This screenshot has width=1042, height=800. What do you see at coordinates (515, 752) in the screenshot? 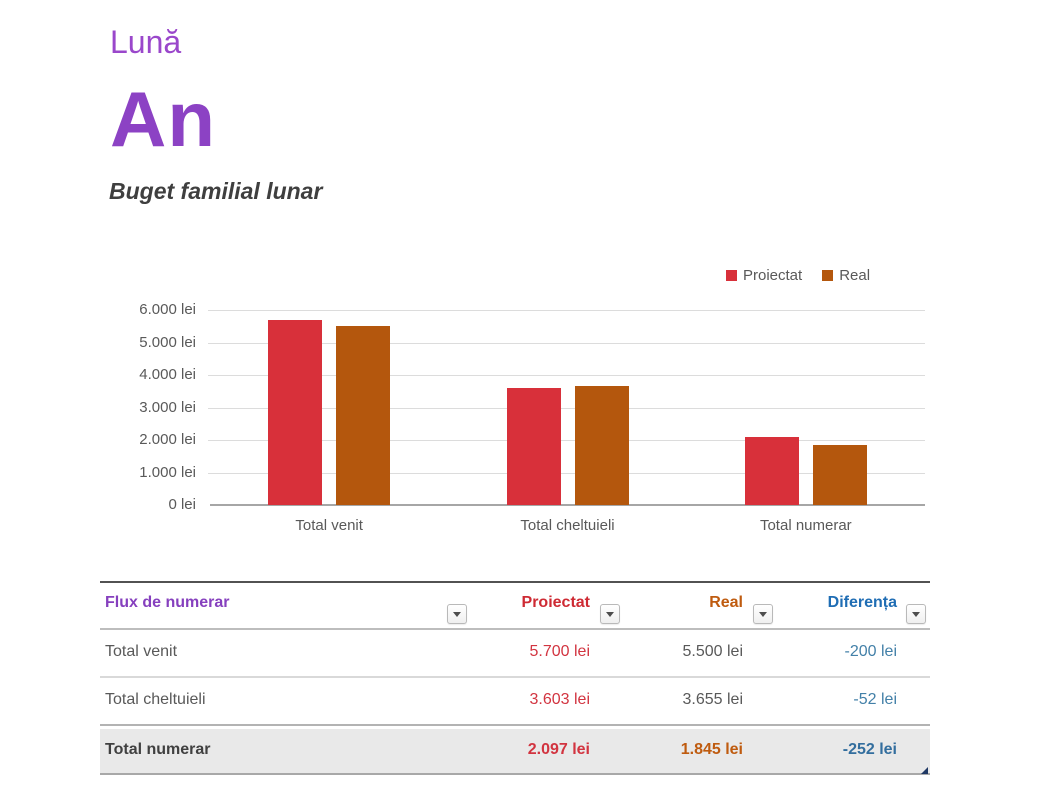
I see `table-total-row: Total numerar 2.097 lei 1.845 lei -252 lei` at bounding box center [515, 752].